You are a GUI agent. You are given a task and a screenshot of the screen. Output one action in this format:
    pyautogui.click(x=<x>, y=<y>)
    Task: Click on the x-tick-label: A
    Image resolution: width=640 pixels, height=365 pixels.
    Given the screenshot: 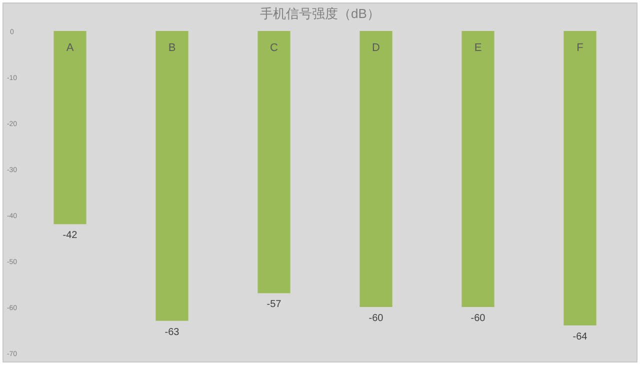 What is the action you would take?
    pyautogui.click(x=70, y=48)
    